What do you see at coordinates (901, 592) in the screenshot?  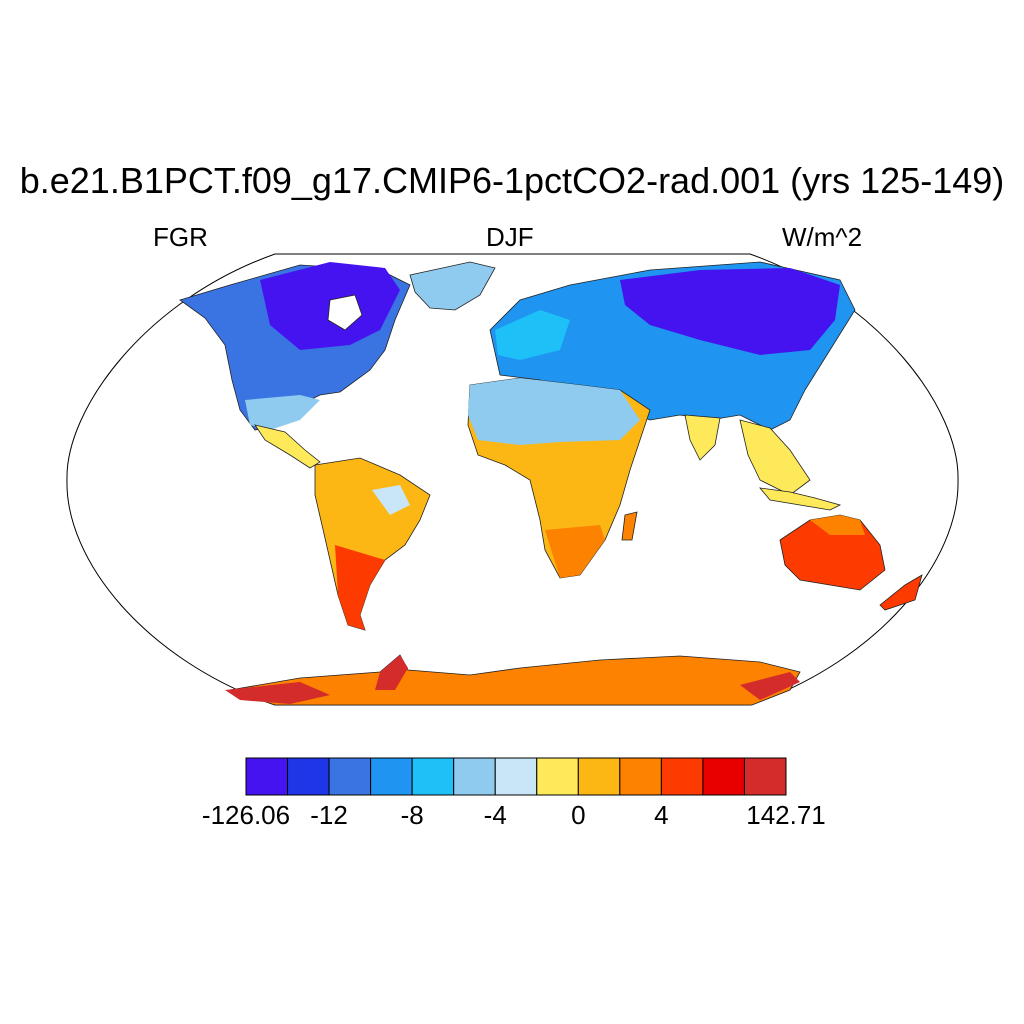 I see `region-new-zealand` at bounding box center [901, 592].